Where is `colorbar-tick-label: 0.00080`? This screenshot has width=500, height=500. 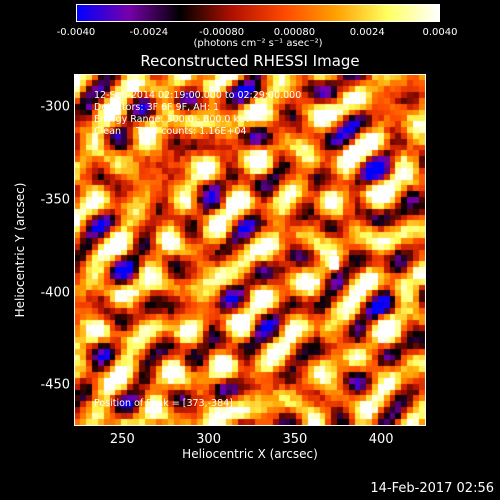 colorbar-tick-label: 0.00080 is located at coordinates (294, 32).